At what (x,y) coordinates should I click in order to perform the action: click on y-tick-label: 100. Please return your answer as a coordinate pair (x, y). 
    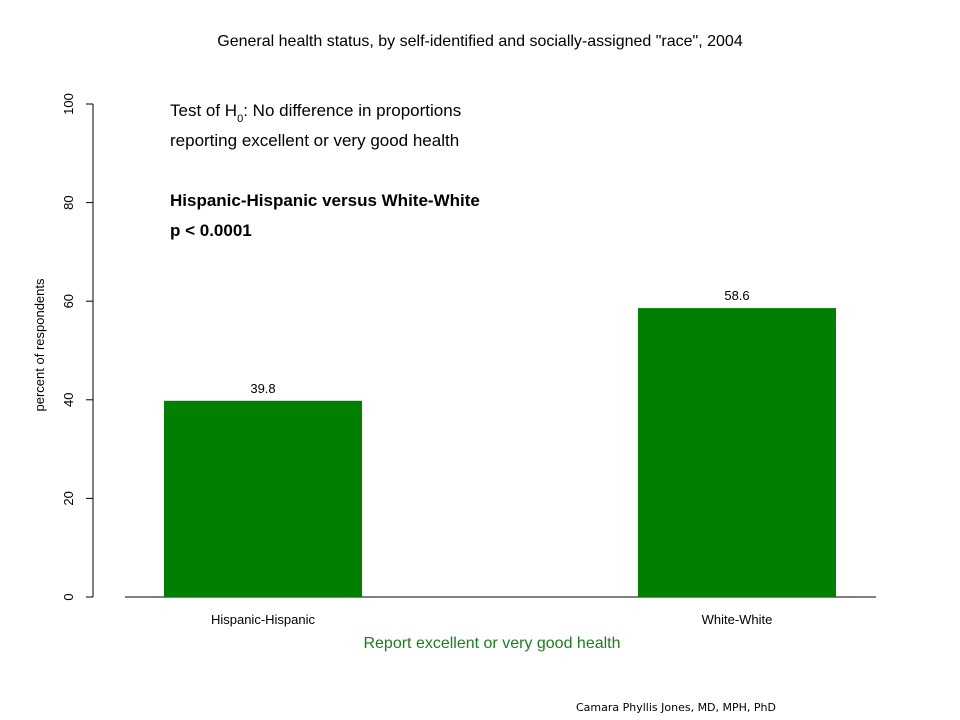
    Looking at the image, I should click on (68, 104).